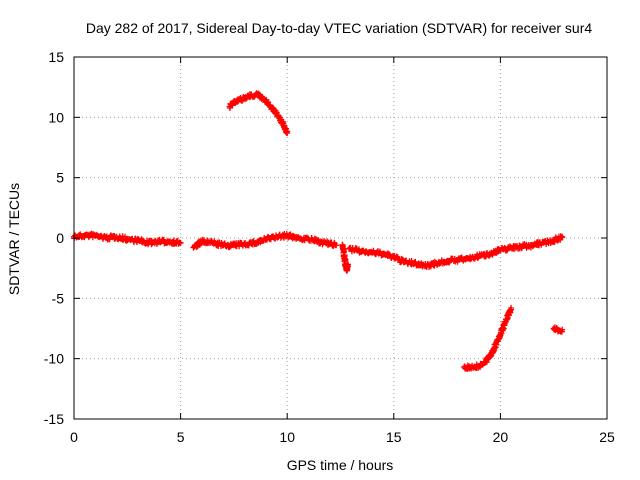  I want to click on x-tick-label: 25, so click(607, 437).